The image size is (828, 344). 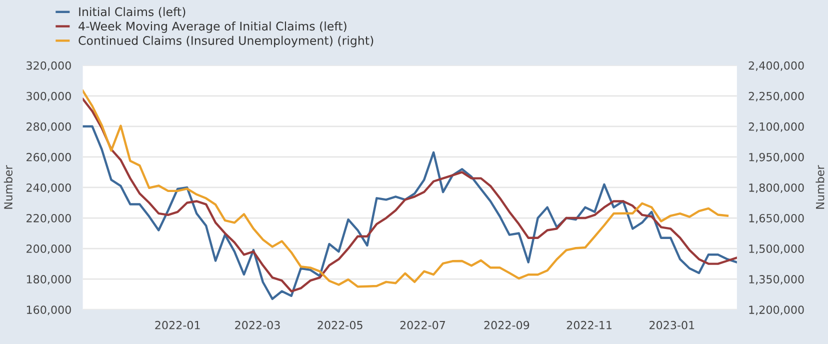 I want to click on legend-label: 4-Week Moving Average of Initial Claims (left), so click(x=212, y=27).